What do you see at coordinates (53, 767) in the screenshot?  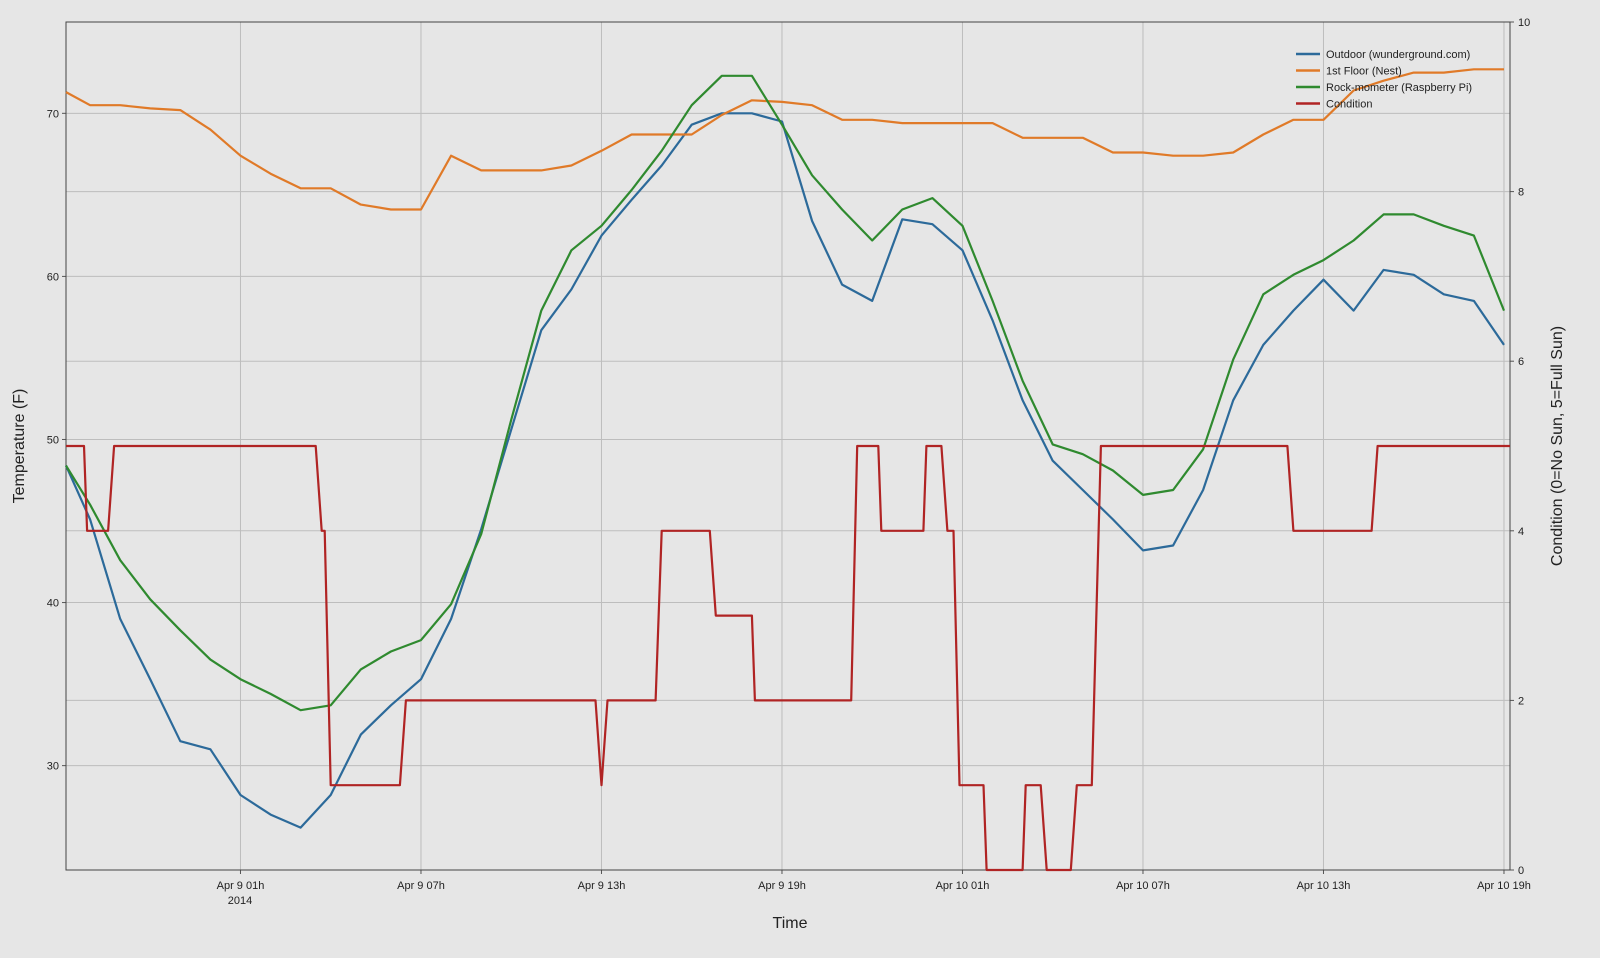 I see `y-tick-label: 30` at bounding box center [53, 767].